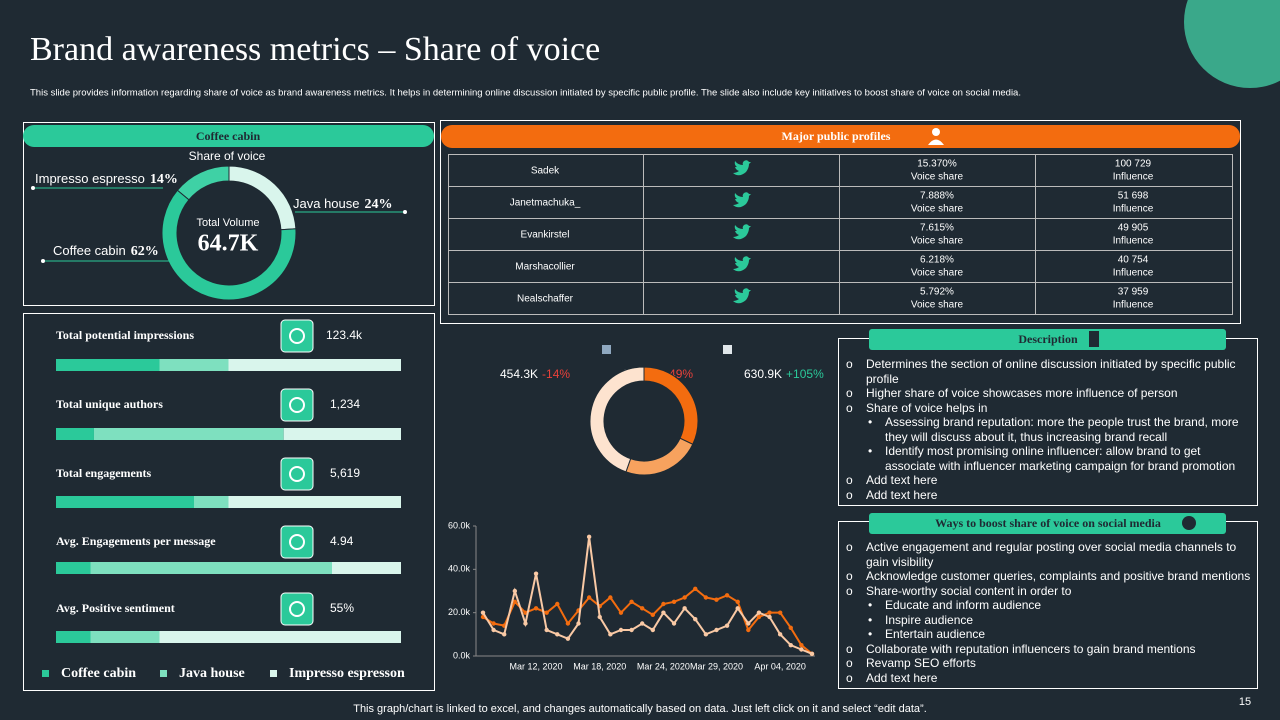 This screenshot has height=720, width=1280. Describe the element at coordinates (462, 655) in the screenshot. I see `y-tick-label: 0.0k` at that location.